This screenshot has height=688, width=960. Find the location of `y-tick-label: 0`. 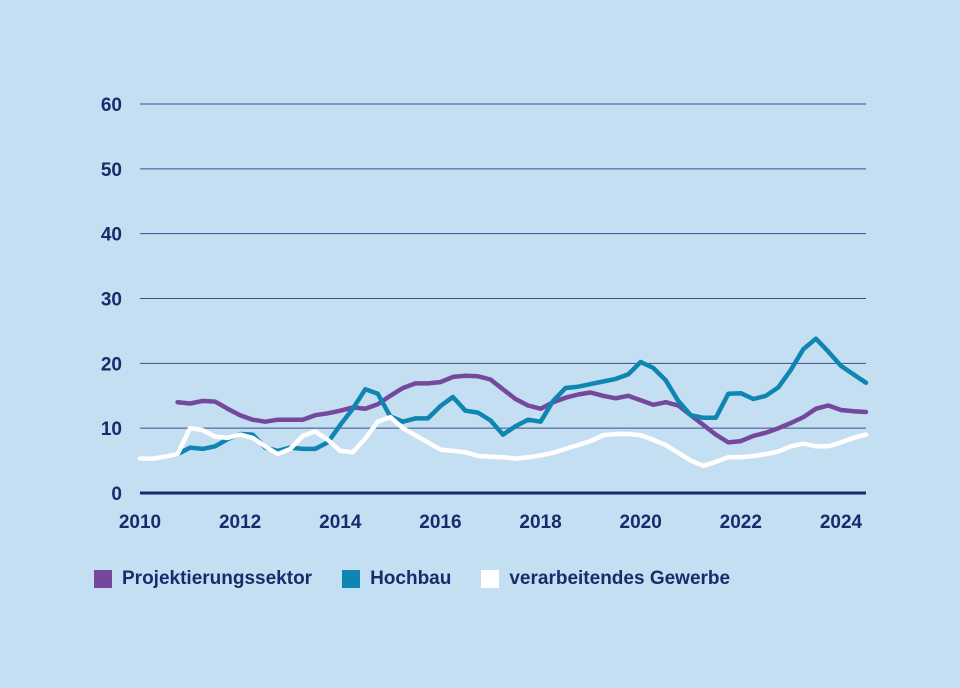

y-tick-label: 0 is located at coordinates (116, 494).